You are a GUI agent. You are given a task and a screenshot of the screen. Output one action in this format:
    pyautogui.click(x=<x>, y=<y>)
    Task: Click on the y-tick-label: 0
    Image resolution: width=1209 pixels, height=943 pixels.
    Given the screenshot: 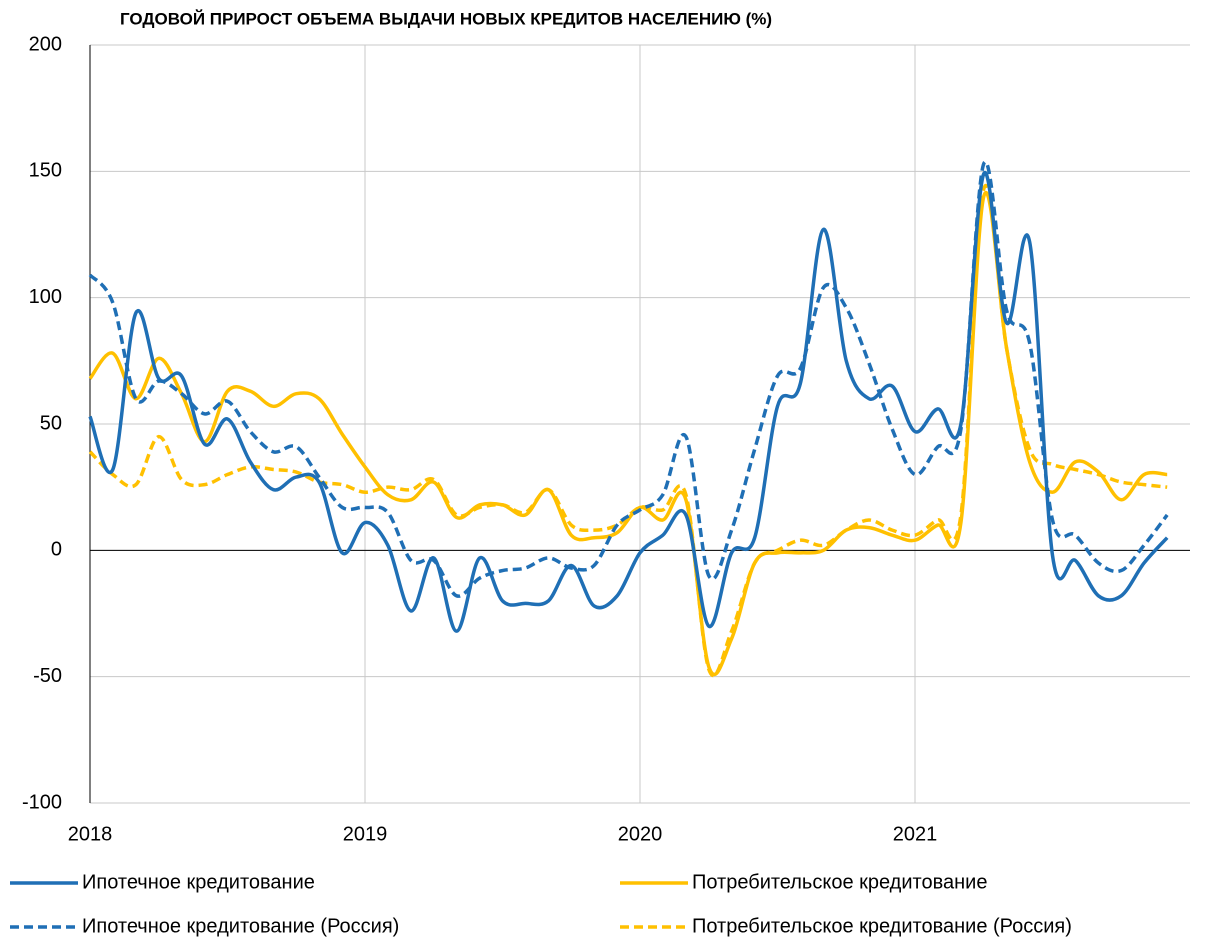 What is the action you would take?
    pyautogui.click(x=56, y=550)
    